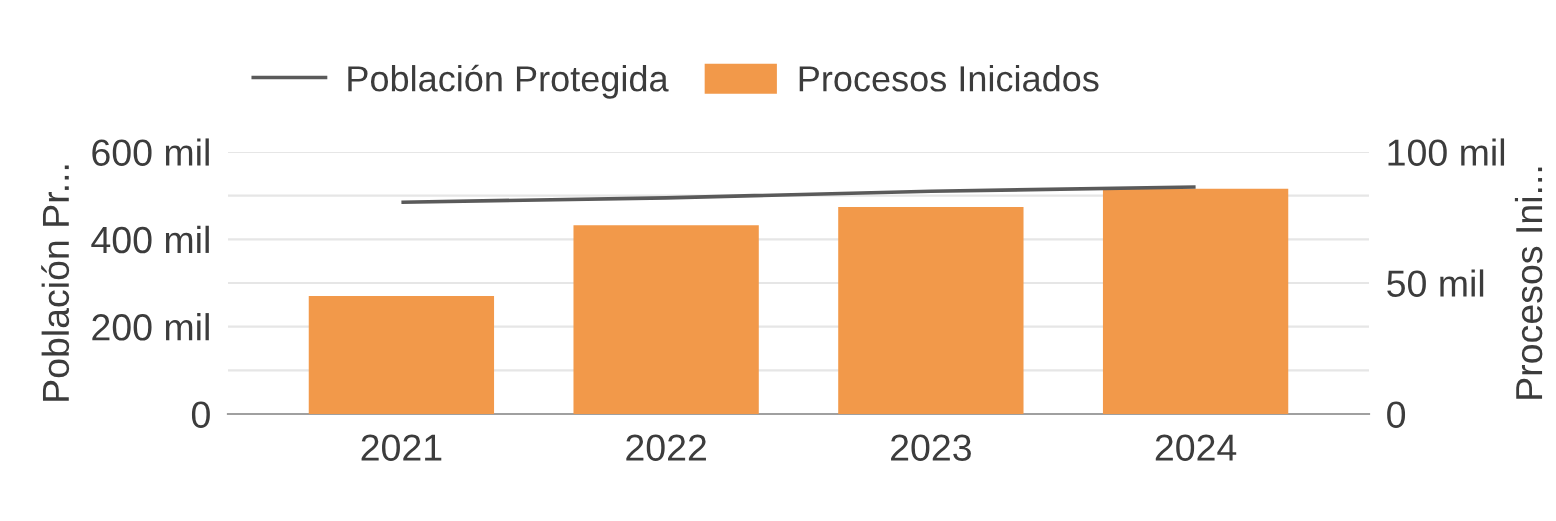 This screenshot has width=1556, height=521. What do you see at coordinates (1196, 447) in the screenshot?
I see `x-tick-label: 2024` at bounding box center [1196, 447].